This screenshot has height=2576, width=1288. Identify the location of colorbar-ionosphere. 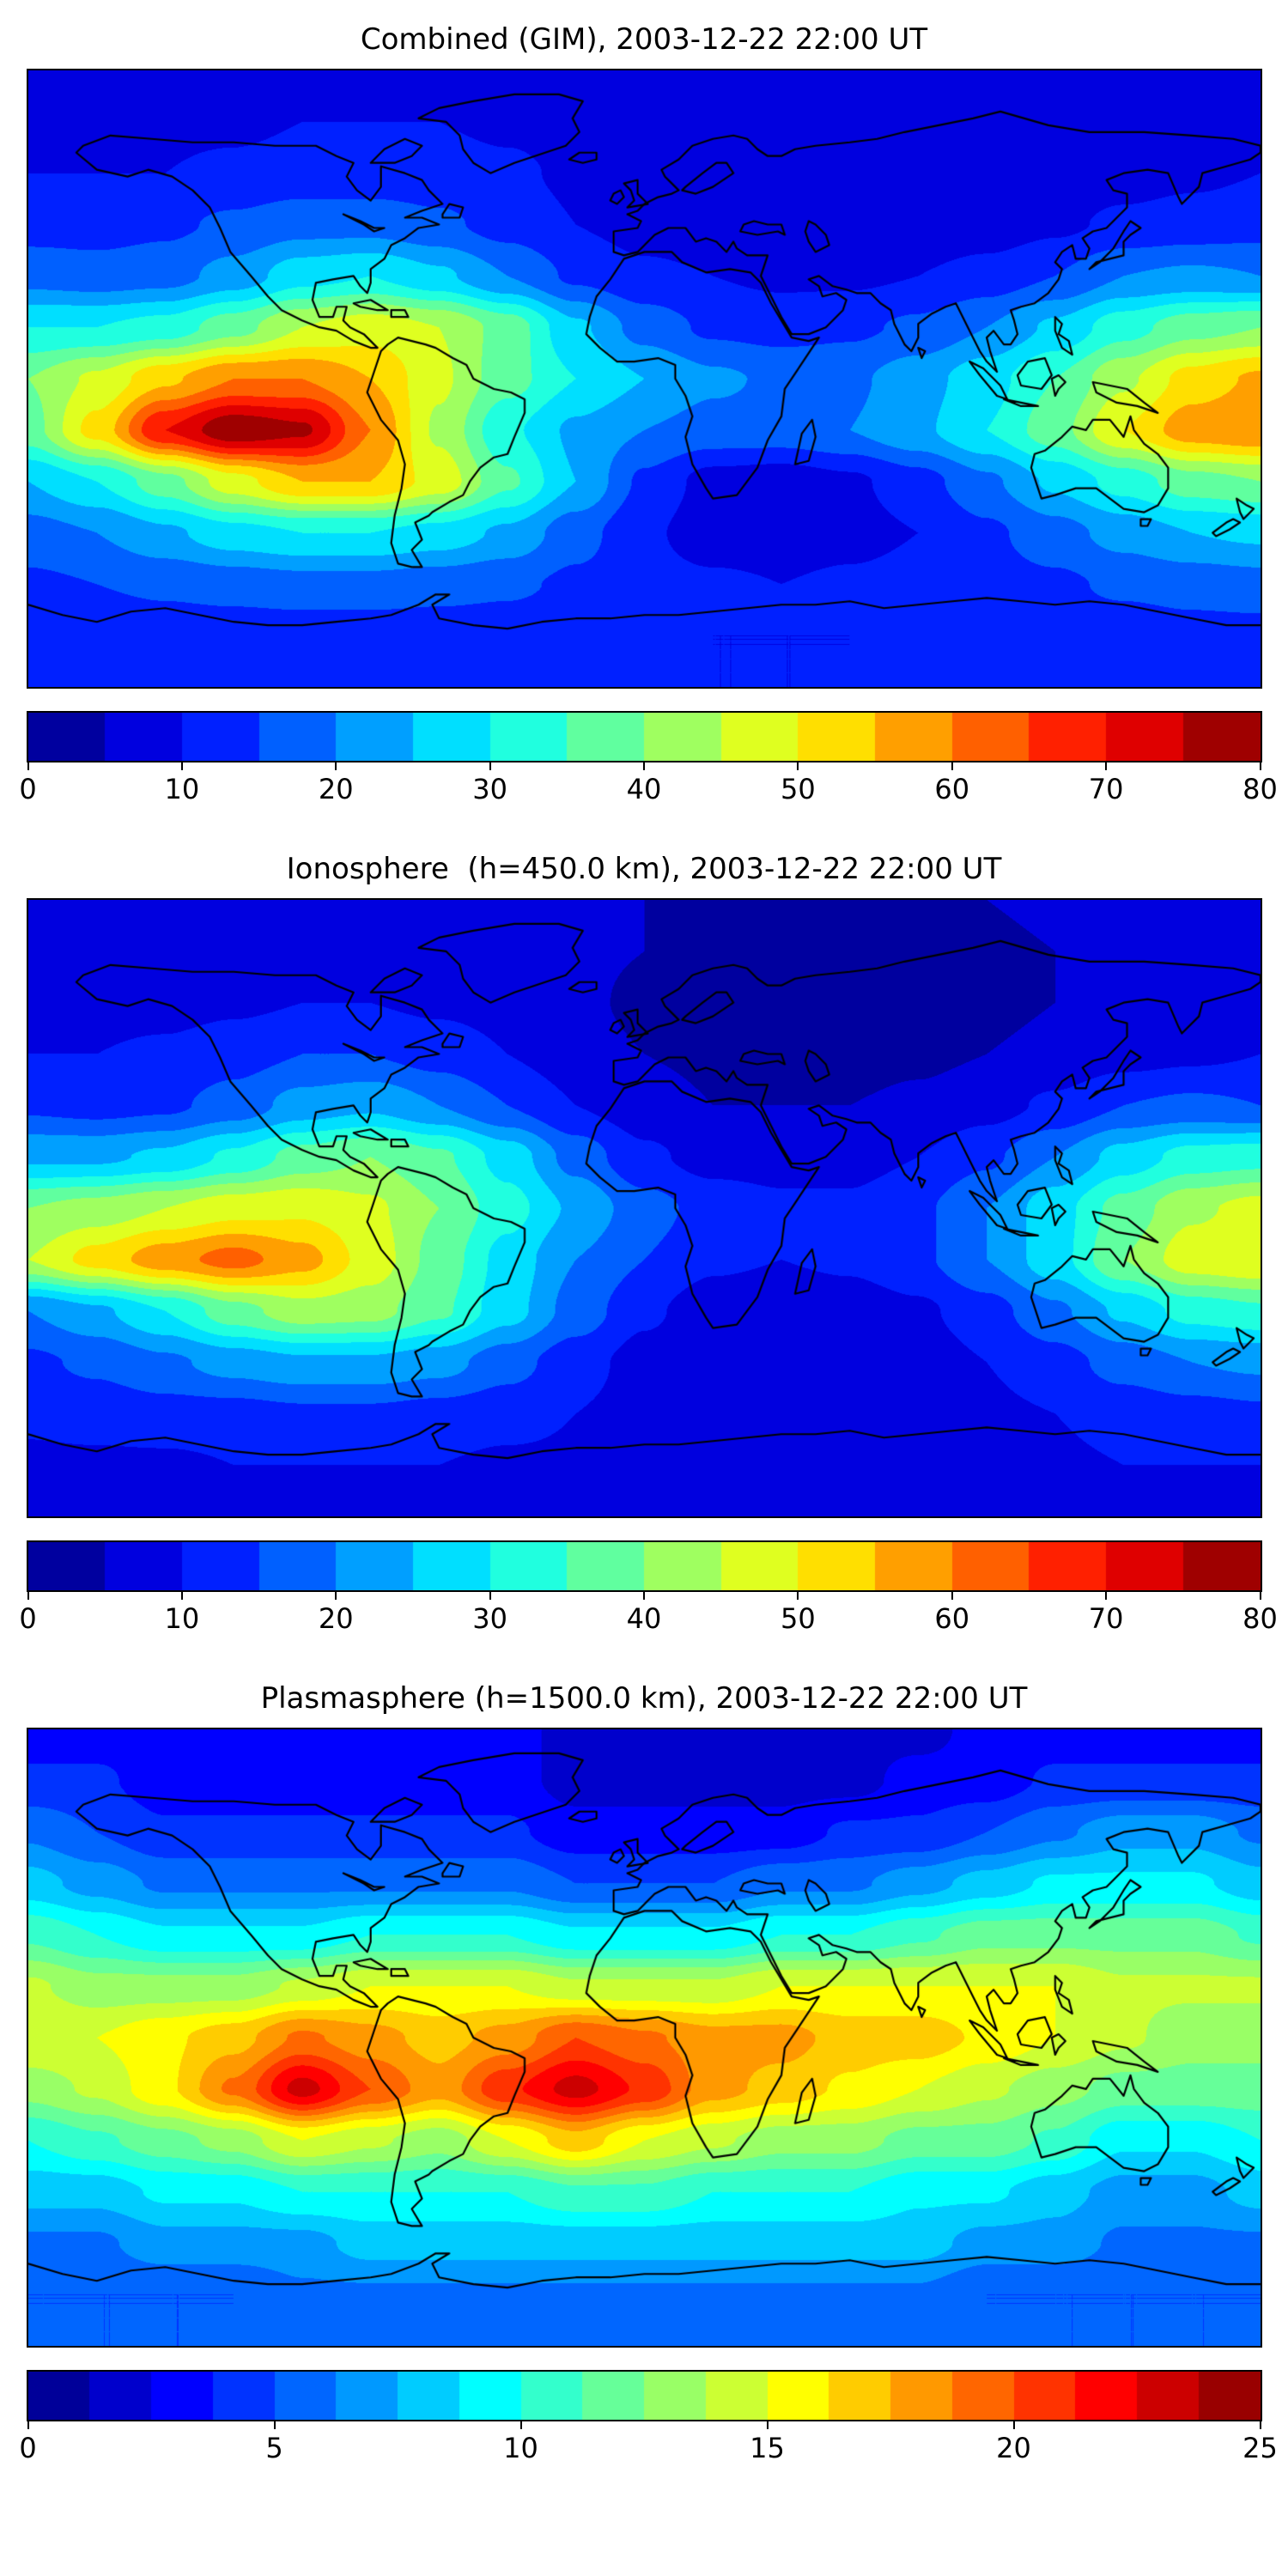
(644, 1566).